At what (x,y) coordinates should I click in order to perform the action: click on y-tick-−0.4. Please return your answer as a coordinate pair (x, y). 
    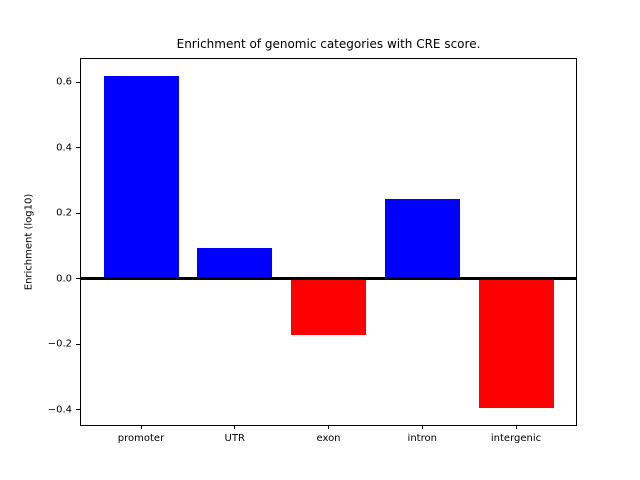
    Looking at the image, I should click on (78, 410).